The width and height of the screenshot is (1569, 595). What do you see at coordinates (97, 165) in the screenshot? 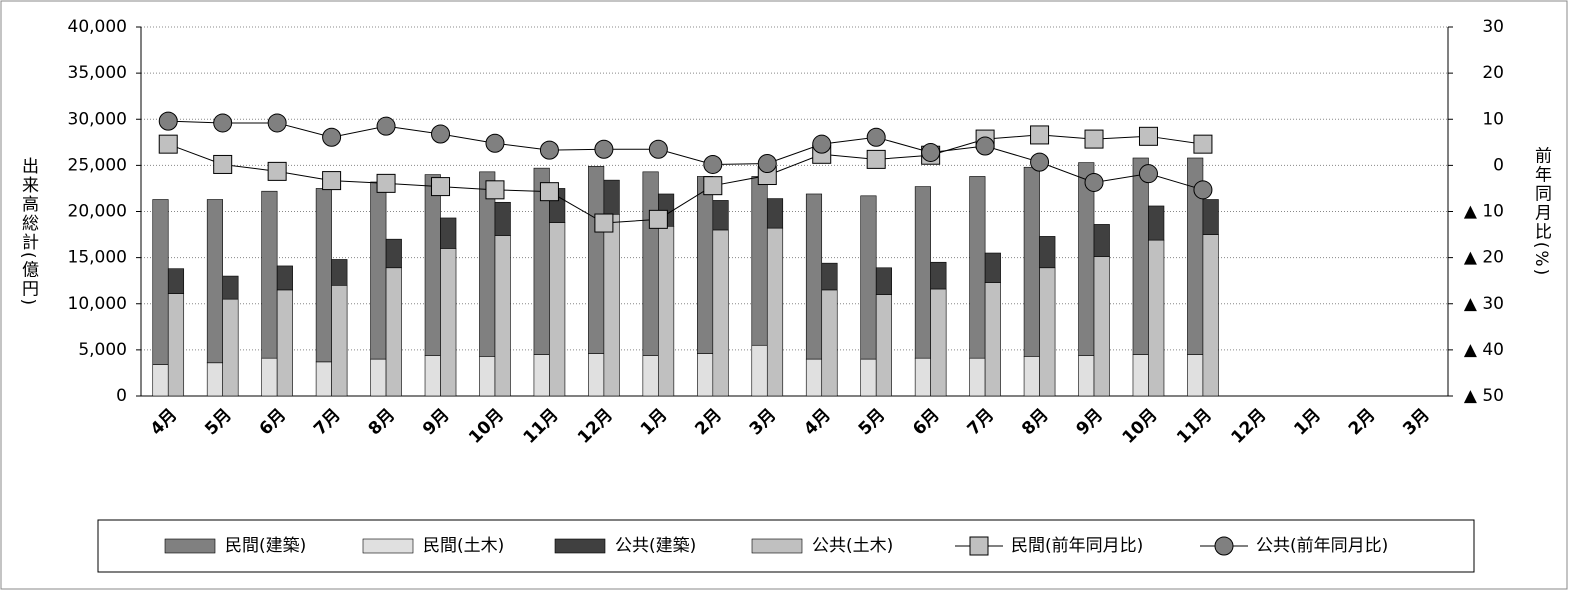
I see `y-tick-label: 25,000` at bounding box center [97, 165].